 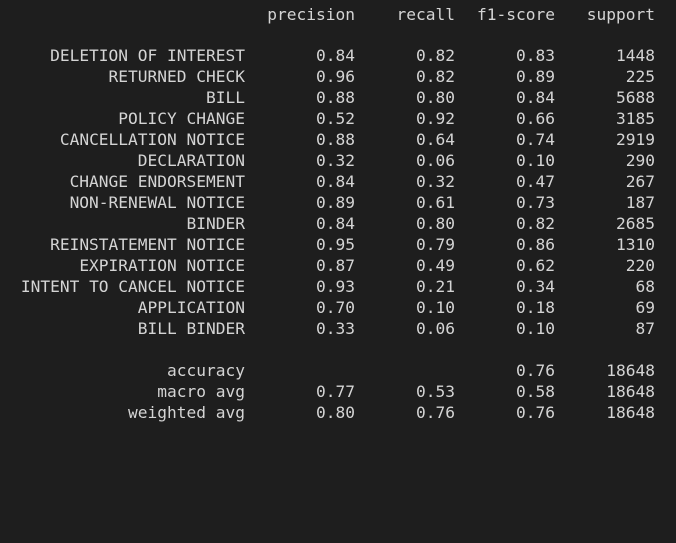 I want to click on row-precision: 0.89, so click(x=335, y=202).